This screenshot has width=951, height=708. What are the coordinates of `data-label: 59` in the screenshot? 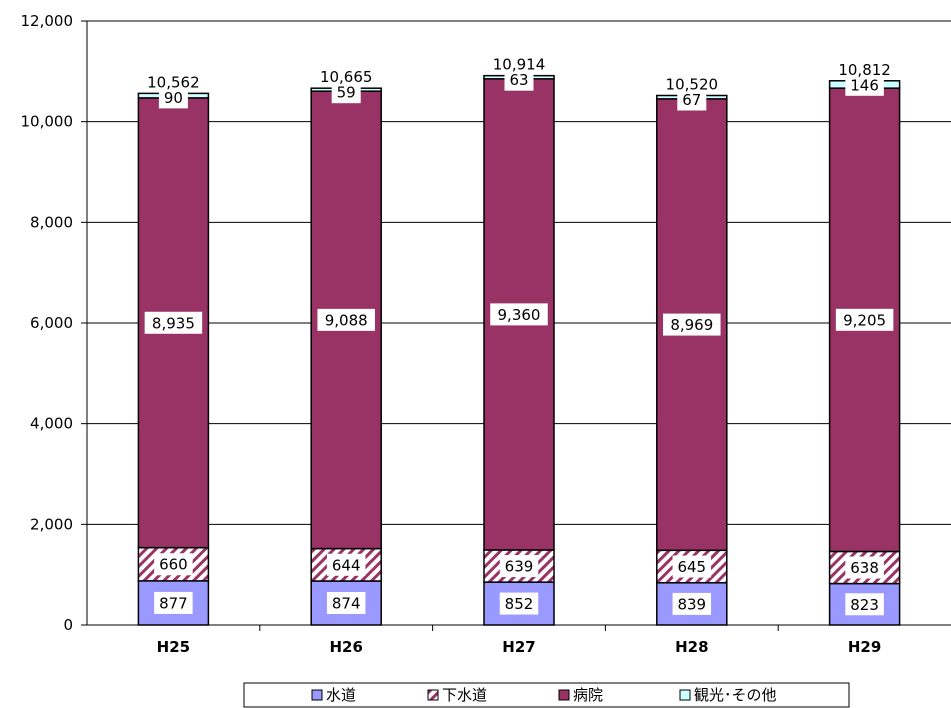 It's located at (346, 93).